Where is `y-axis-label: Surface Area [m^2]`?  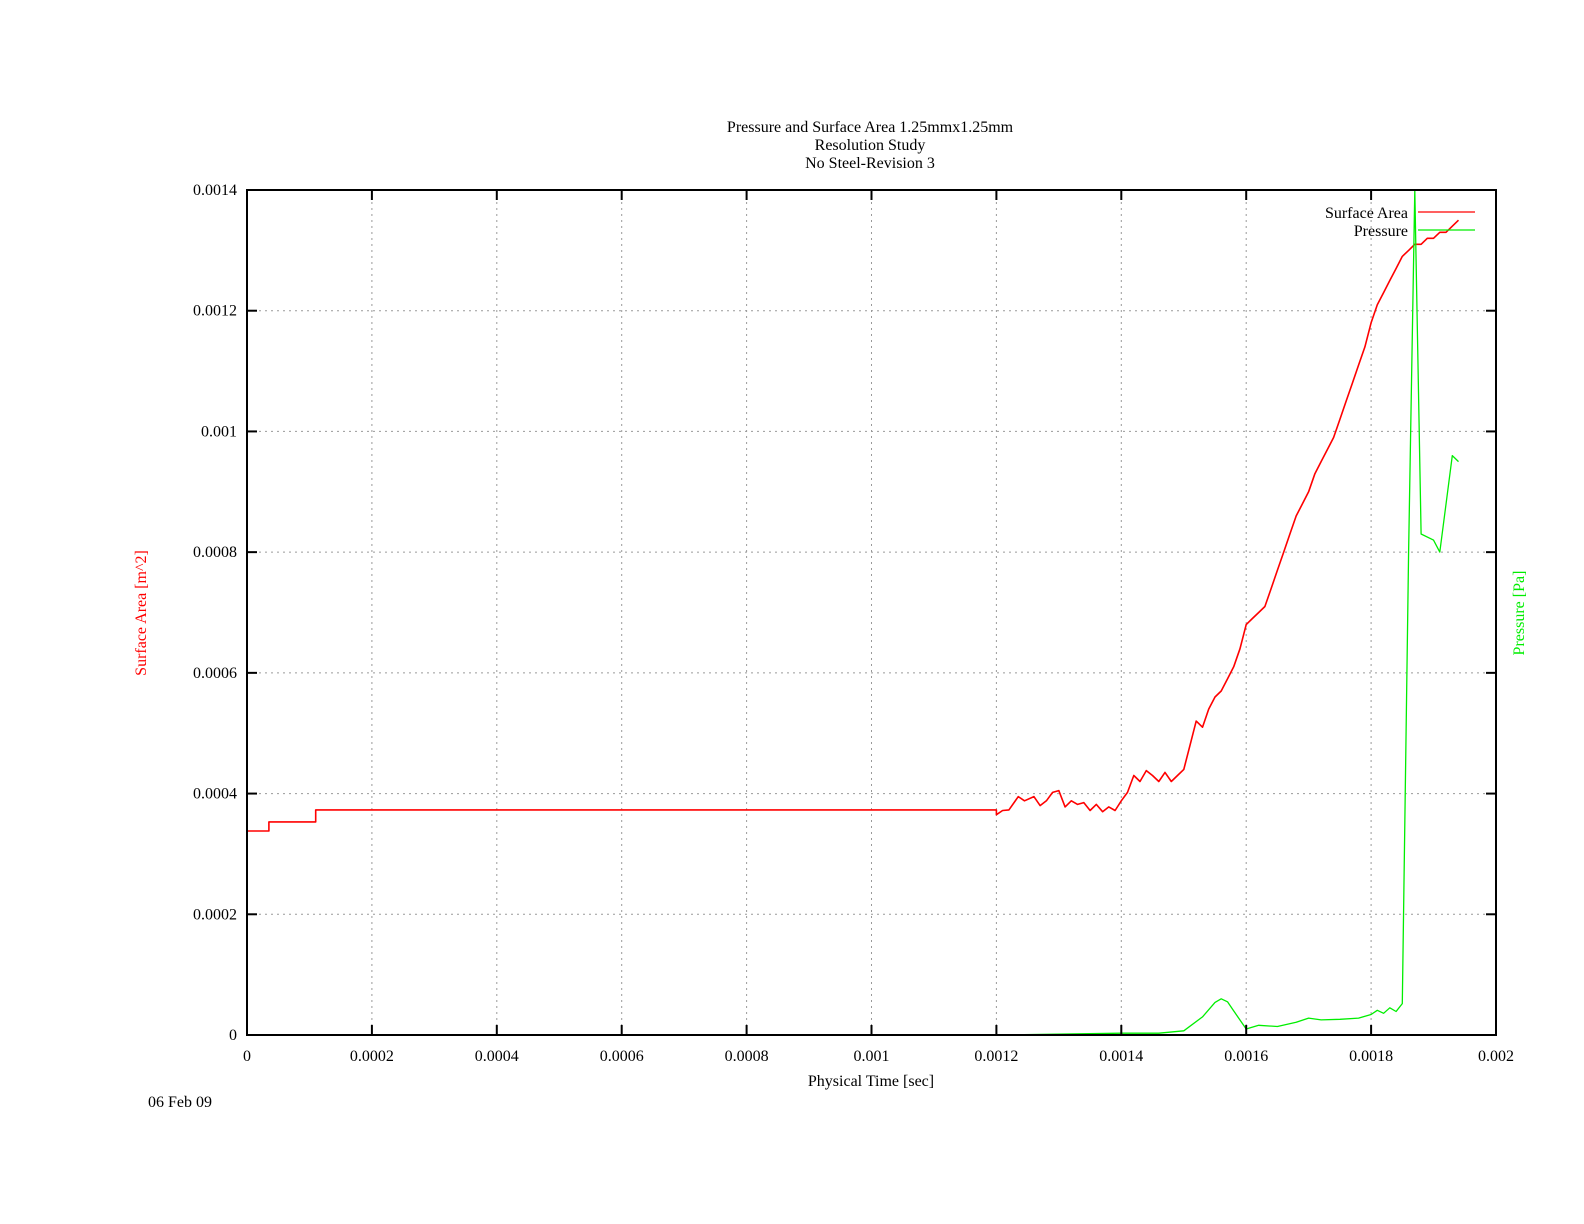 y-axis-label: Surface Area [m^2] is located at coordinates (141, 613).